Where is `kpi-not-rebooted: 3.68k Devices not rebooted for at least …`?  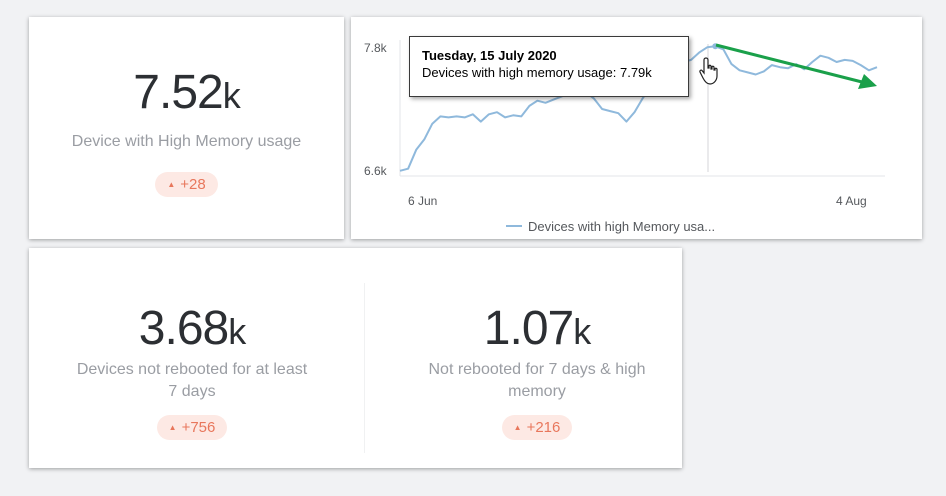 kpi-not-rebooted: 3.68k Devices not rebooted for at least … is located at coordinates (192, 372).